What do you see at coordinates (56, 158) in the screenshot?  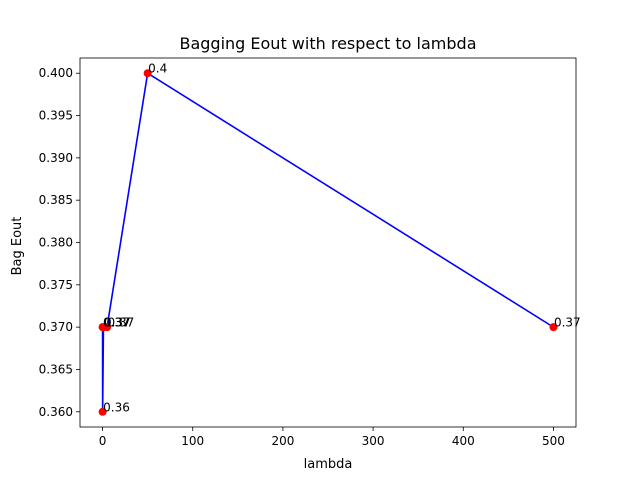 I see `y-tick-label: 0.390` at bounding box center [56, 158].